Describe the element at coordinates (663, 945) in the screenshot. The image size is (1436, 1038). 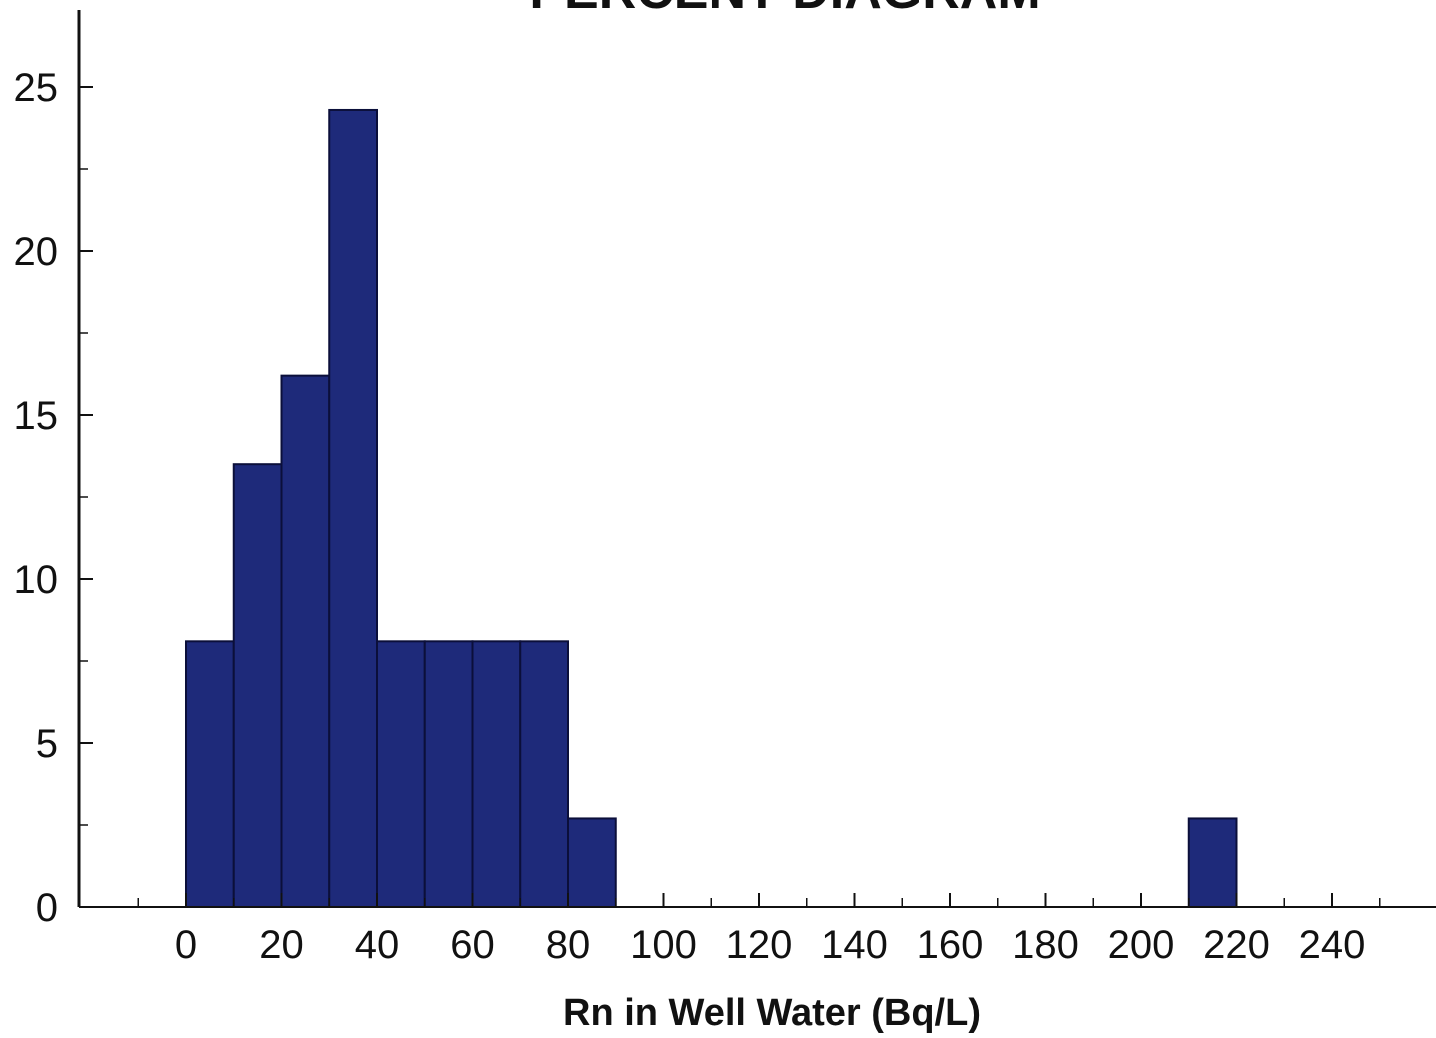
I see `x-tick-label: 100` at that location.